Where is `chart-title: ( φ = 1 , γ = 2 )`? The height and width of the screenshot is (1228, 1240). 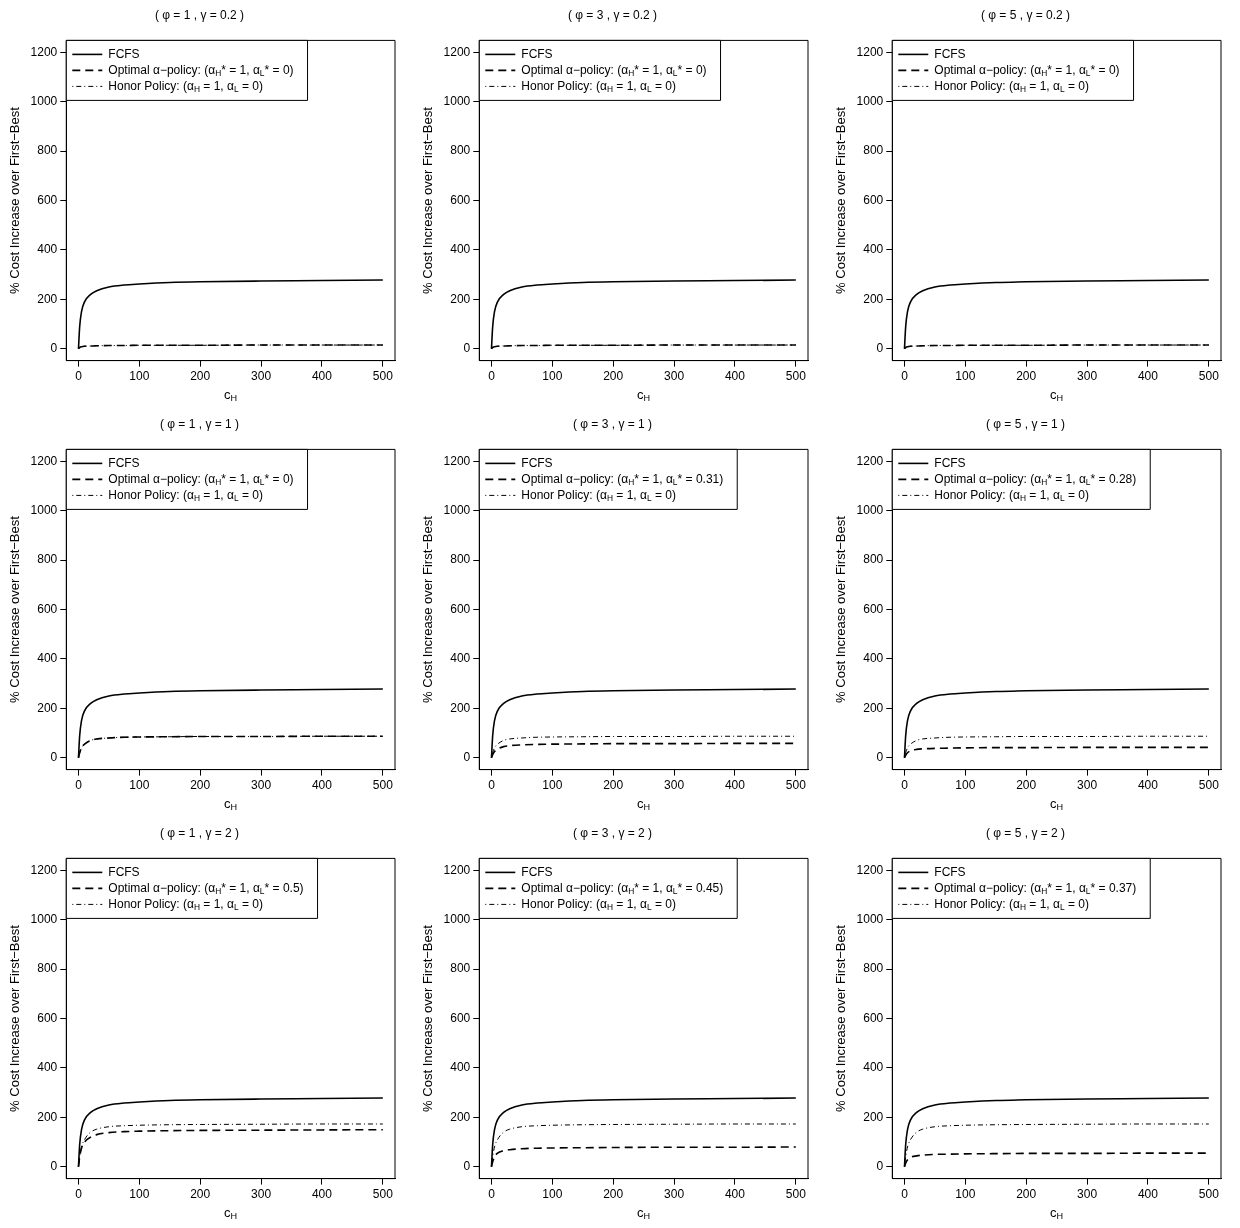 chart-title: ( φ = 1 , γ = 2 ) is located at coordinates (199, 832).